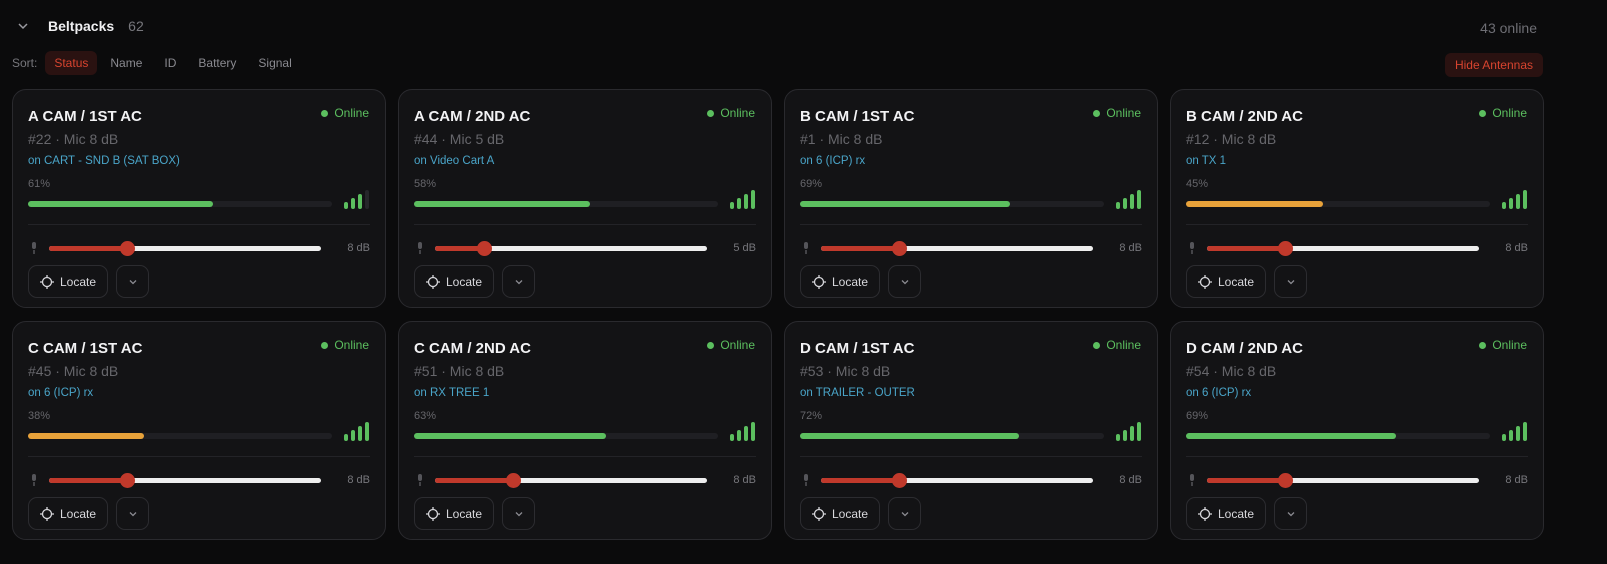 The width and height of the screenshot is (1607, 564). I want to click on antenna-location-link: on RX TREE 1, so click(452, 393).